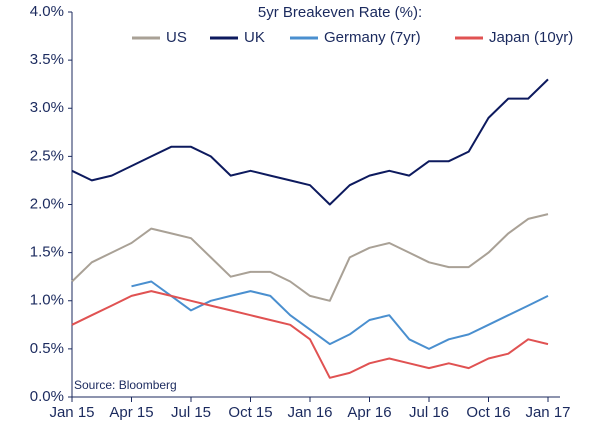 This screenshot has width=605, height=427. Describe the element at coordinates (309, 412) in the screenshot. I see `x-tick-label: Jan 16` at that location.